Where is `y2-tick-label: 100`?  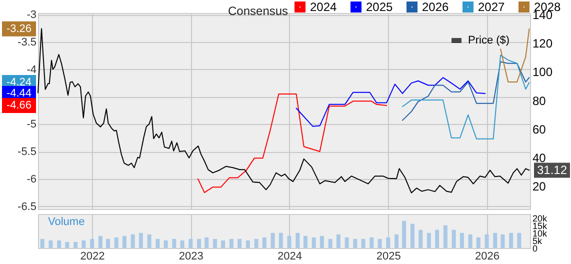 y2-tick-label: 100 is located at coordinates (542, 72).